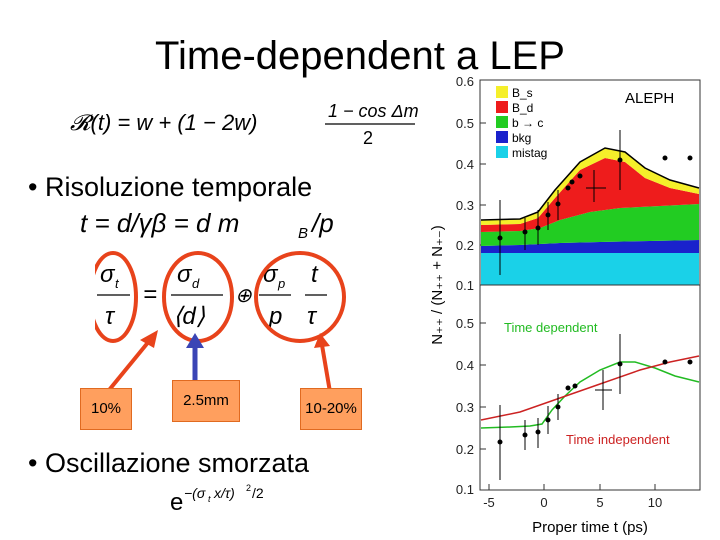 This screenshot has height=540, width=720. I want to click on bottom-data-points, so click(595, 407).